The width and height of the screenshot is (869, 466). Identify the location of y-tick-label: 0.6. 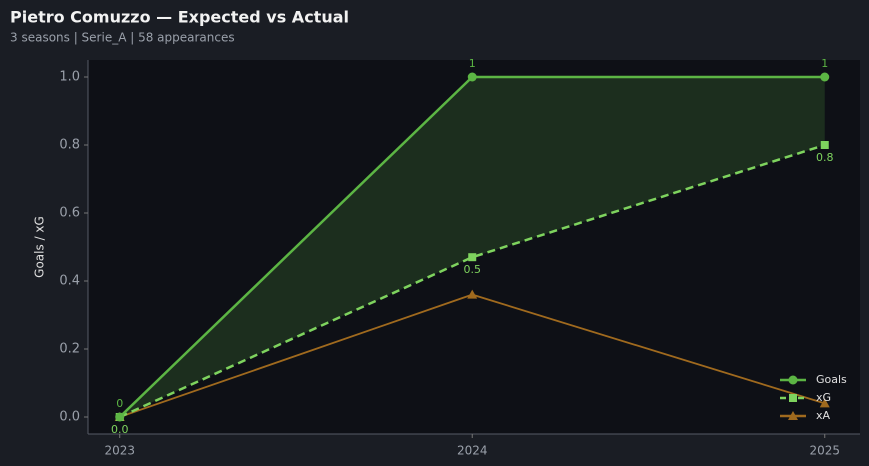
(69, 213).